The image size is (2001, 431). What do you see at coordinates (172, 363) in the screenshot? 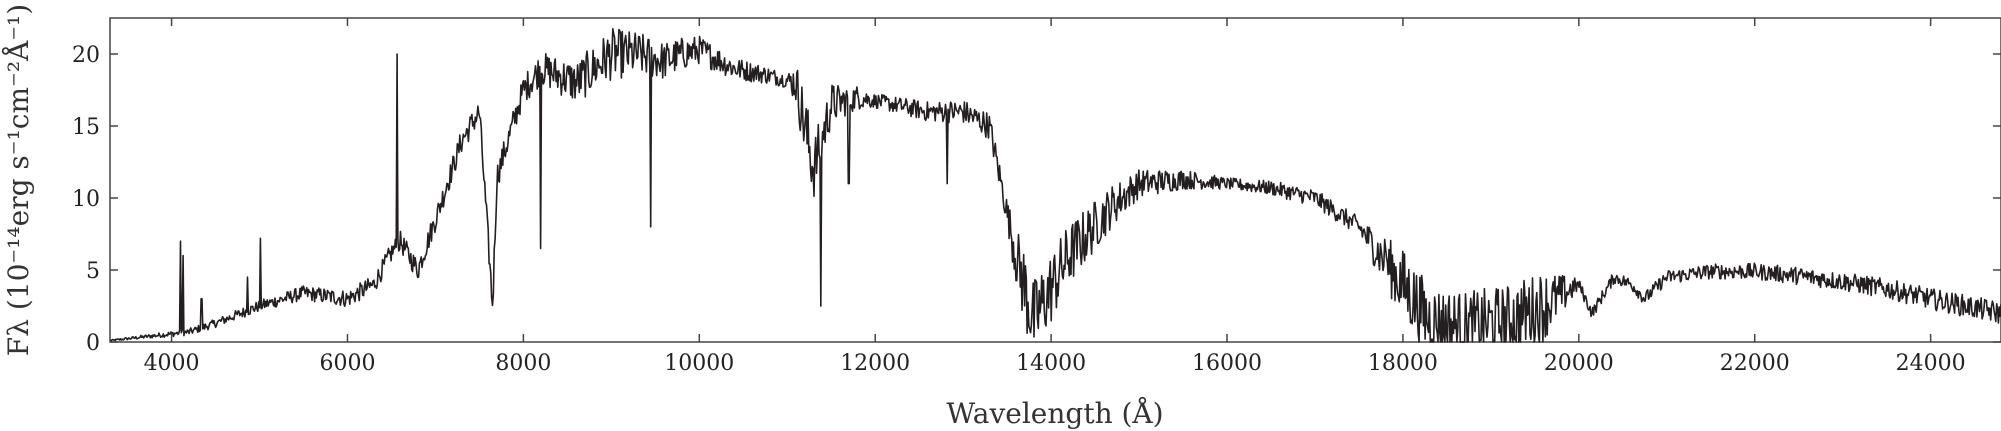
I see `x-tick-label: 4000` at bounding box center [172, 363].